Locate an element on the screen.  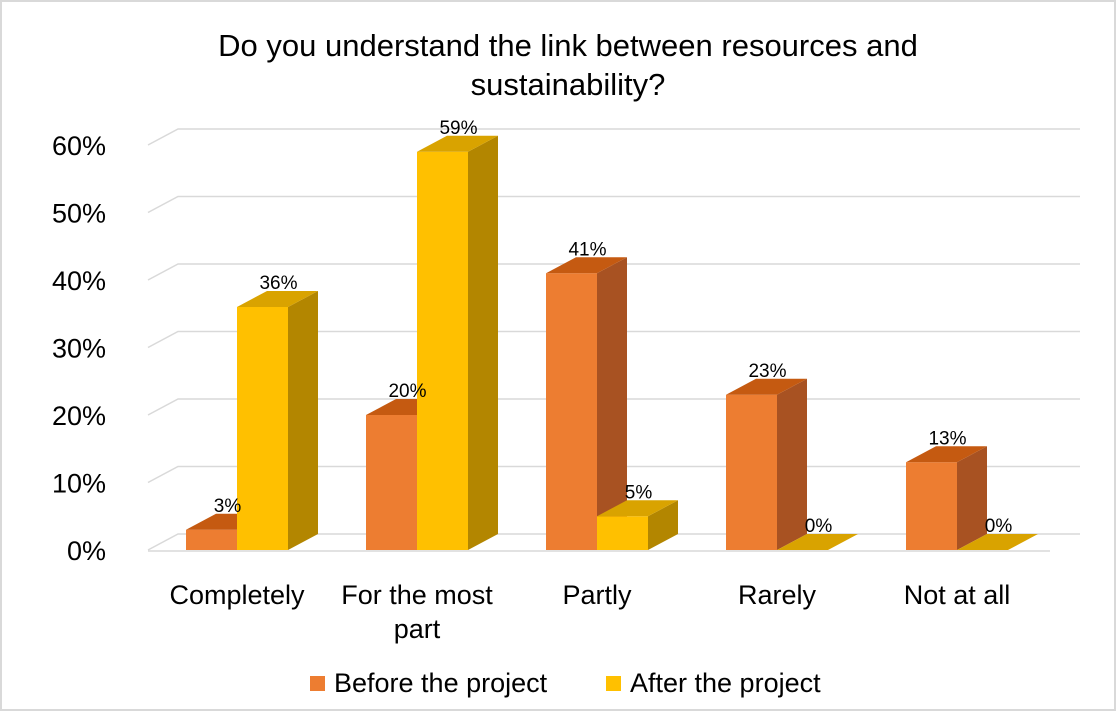
chart-title-line-2: sustainability? is located at coordinates (568, 84).